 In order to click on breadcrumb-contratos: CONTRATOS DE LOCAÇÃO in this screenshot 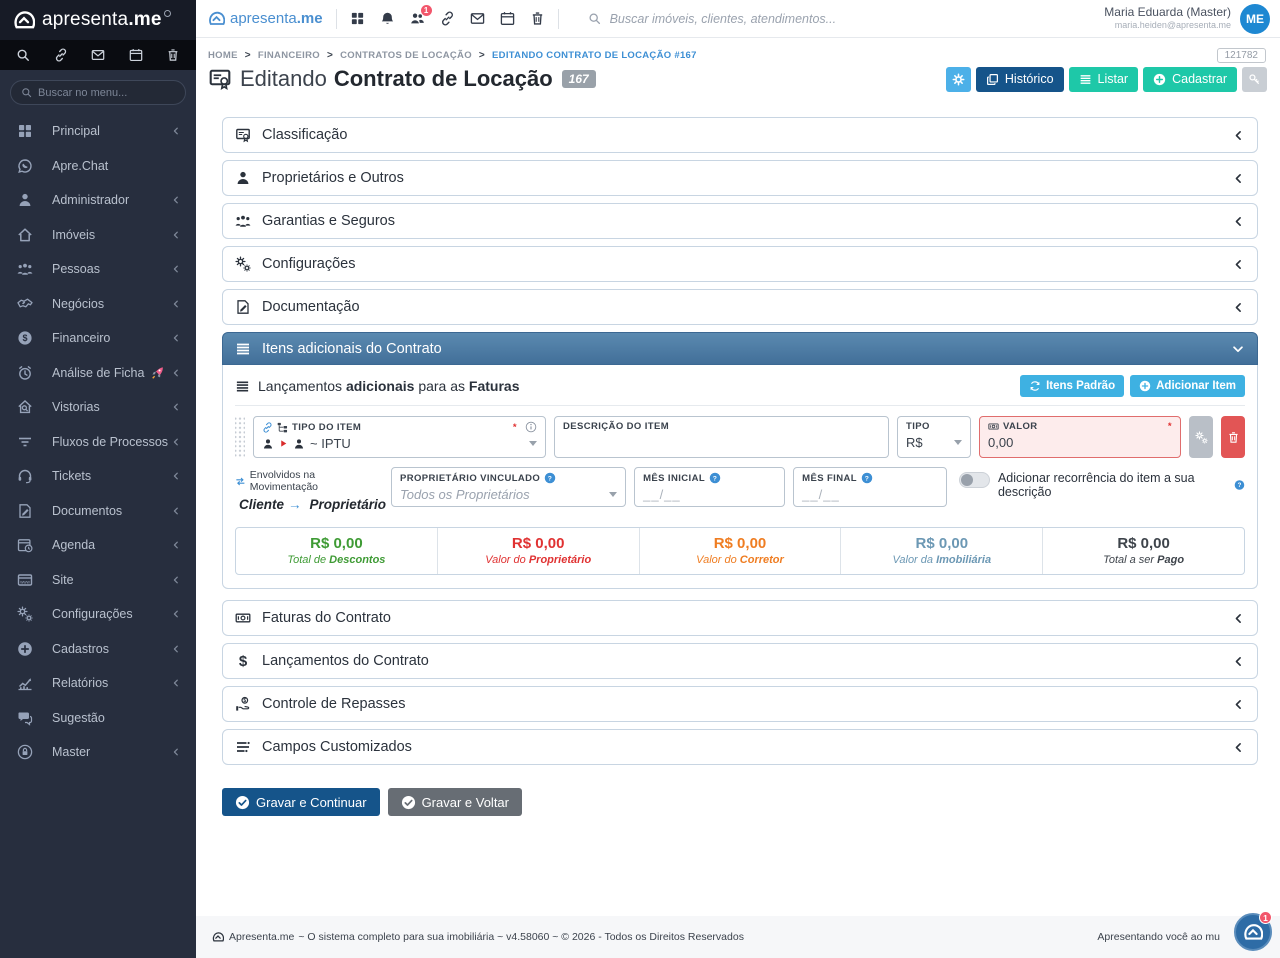, I will do `click(406, 55)`.